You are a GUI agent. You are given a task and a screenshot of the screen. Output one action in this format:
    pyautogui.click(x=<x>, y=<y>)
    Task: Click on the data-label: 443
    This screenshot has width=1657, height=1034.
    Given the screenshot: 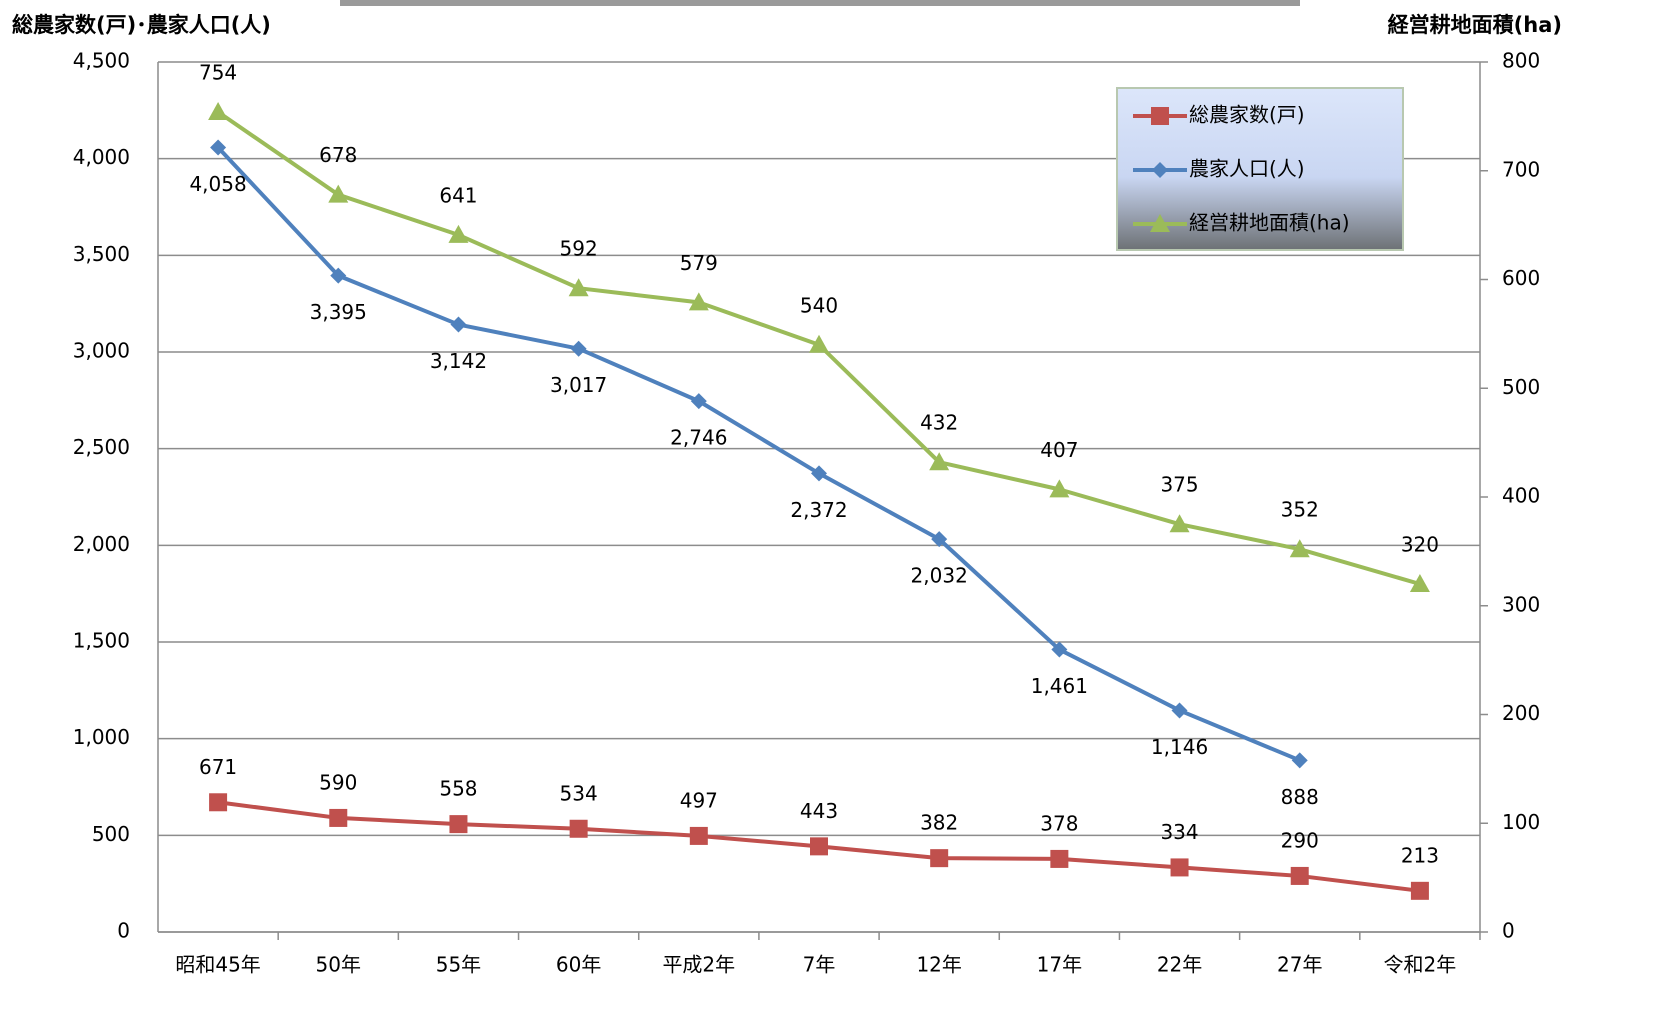 What is the action you would take?
    pyautogui.click(x=819, y=811)
    